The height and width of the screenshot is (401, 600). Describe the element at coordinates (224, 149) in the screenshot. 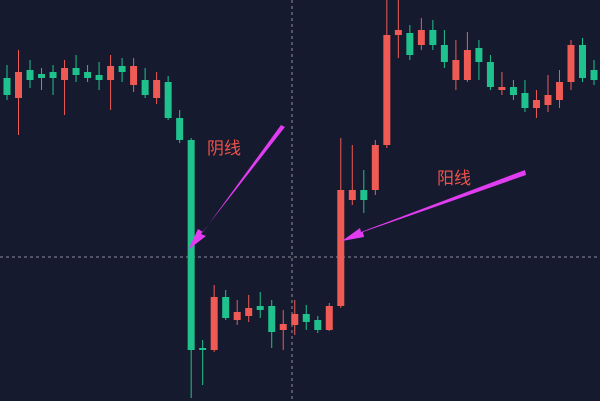

I see `annotation: 阴线` at that location.